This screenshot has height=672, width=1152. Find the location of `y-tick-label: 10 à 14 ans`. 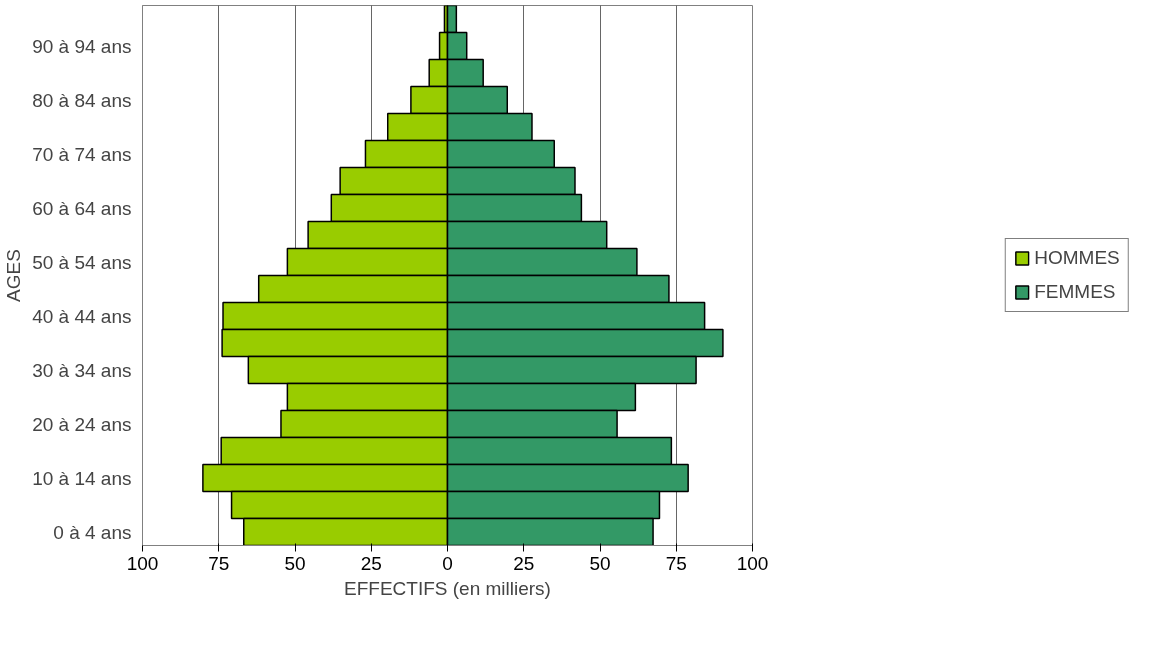

y-tick-label: 10 à 14 ans is located at coordinates (82, 478).